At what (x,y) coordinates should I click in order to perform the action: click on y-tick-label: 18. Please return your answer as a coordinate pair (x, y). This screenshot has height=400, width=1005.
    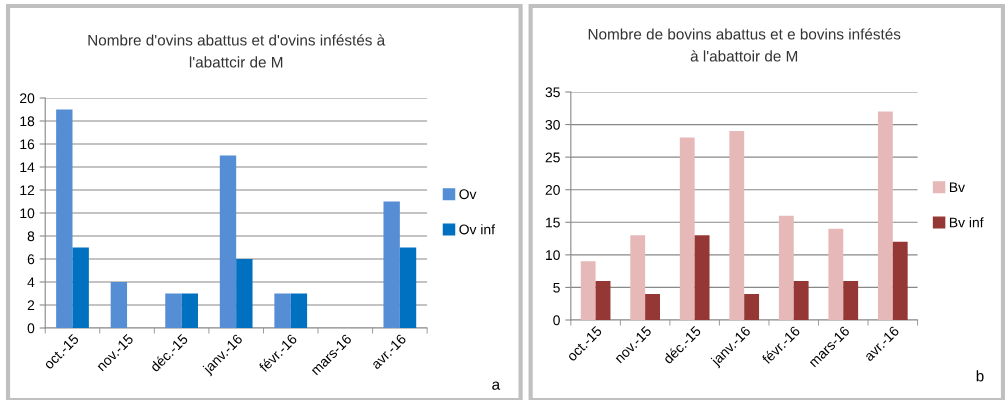
    Looking at the image, I should click on (27, 121).